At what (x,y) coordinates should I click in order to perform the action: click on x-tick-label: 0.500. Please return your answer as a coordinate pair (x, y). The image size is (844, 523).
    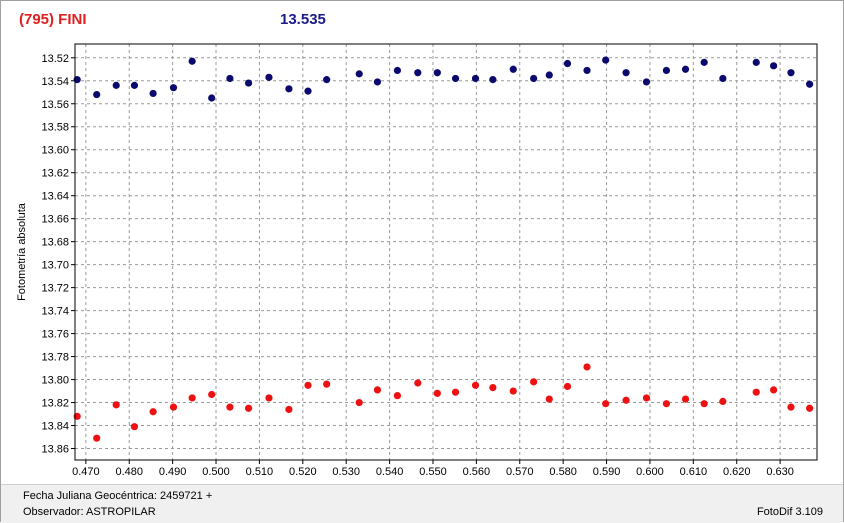
    Looking at the image, I should click on (216, 472).